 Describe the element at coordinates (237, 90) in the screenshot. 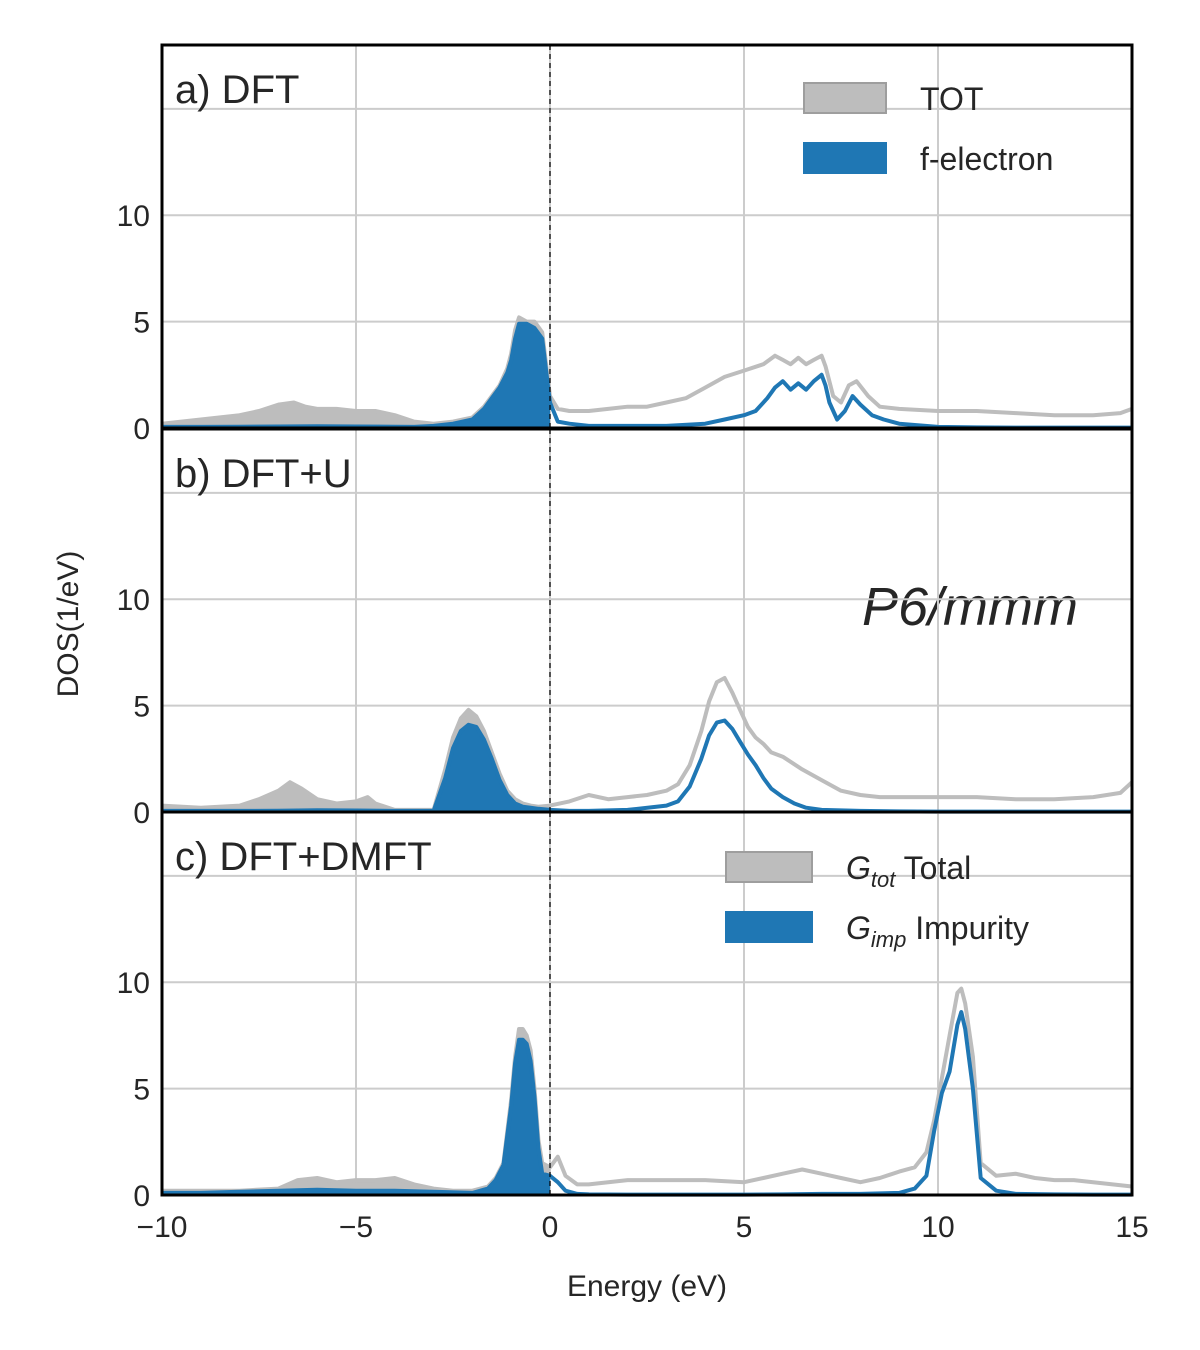

I see `panel-title: a) DFT` at that location.